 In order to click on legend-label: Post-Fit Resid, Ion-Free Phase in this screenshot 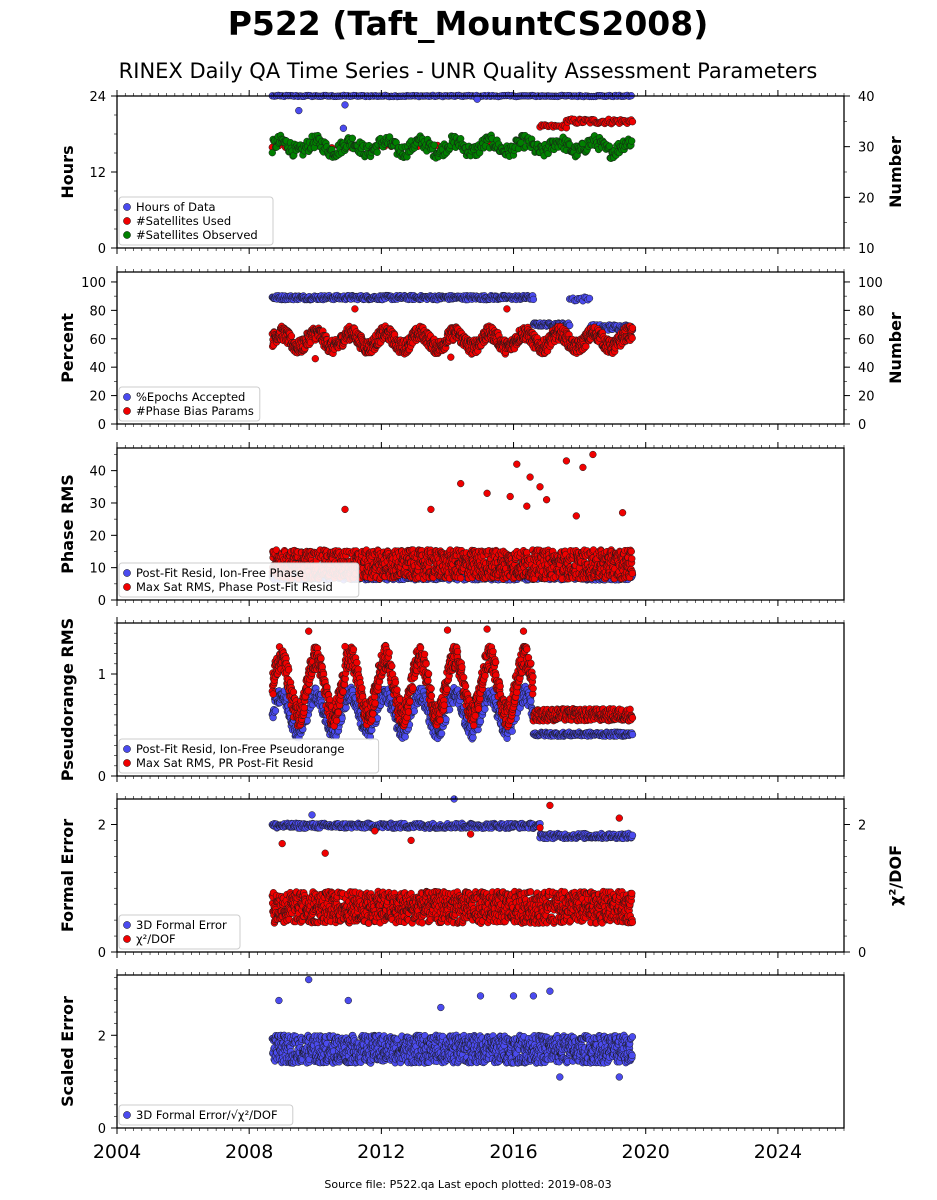, I will do `click(220, 573)`.